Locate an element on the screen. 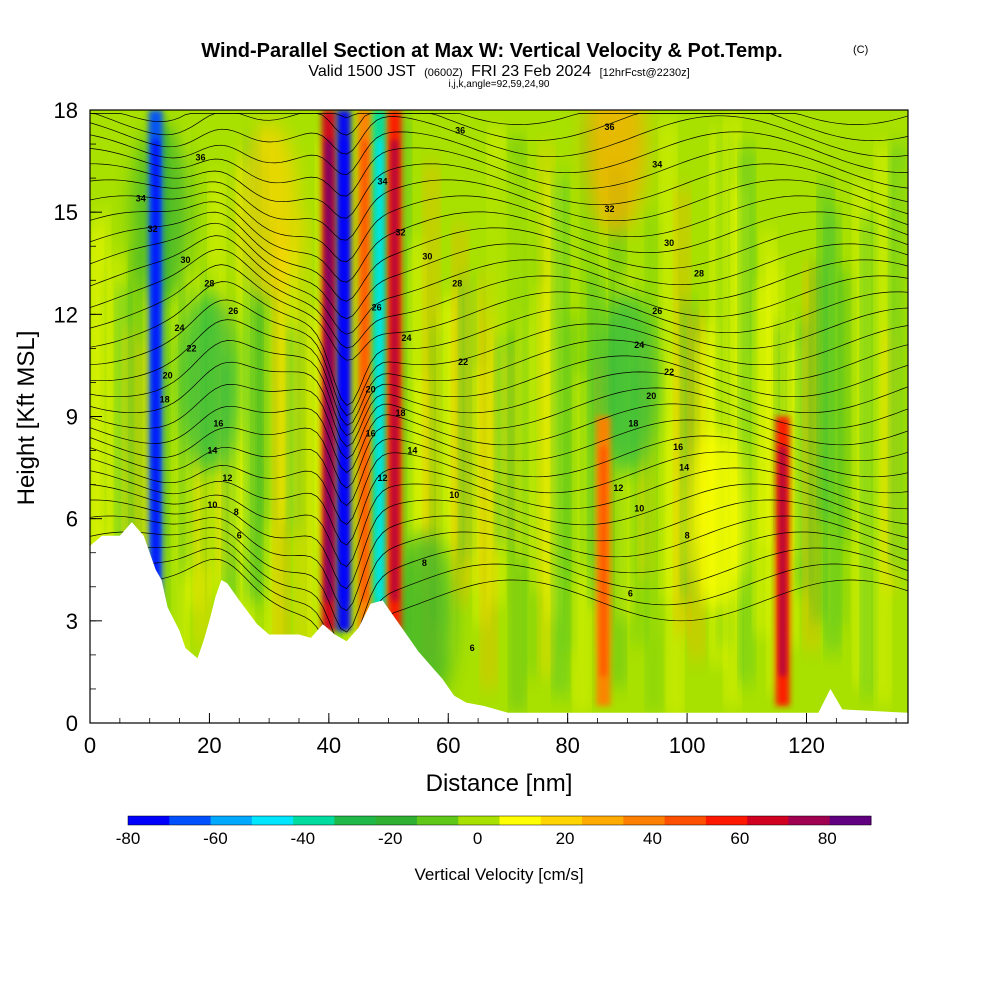 Image resolution: width=1000 pixels, height=1000 pixels. valid-utc: (0600Z) is located at coordinates (443, 73).